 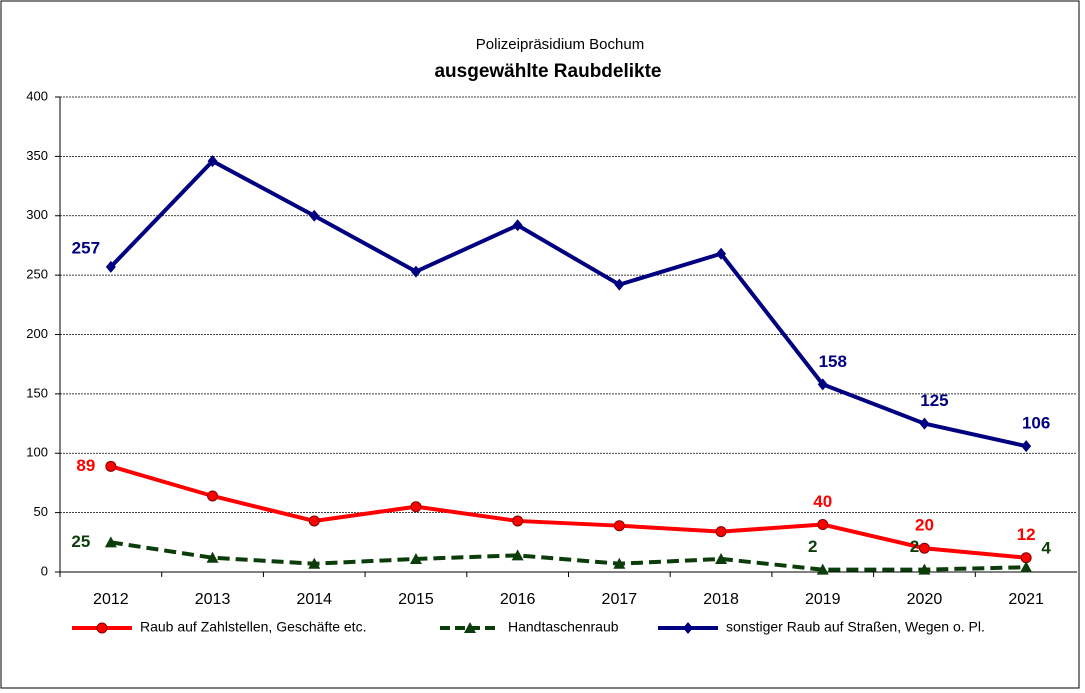 What do you see at coordinates (37, 392) in the screenshot?
I see `y-tick-label: 150` at bounding box center [37, 392].